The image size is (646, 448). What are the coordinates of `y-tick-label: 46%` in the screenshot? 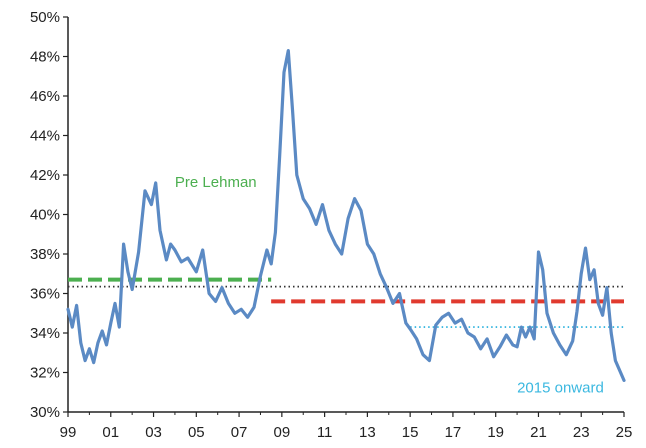 It's located at (45, 96).